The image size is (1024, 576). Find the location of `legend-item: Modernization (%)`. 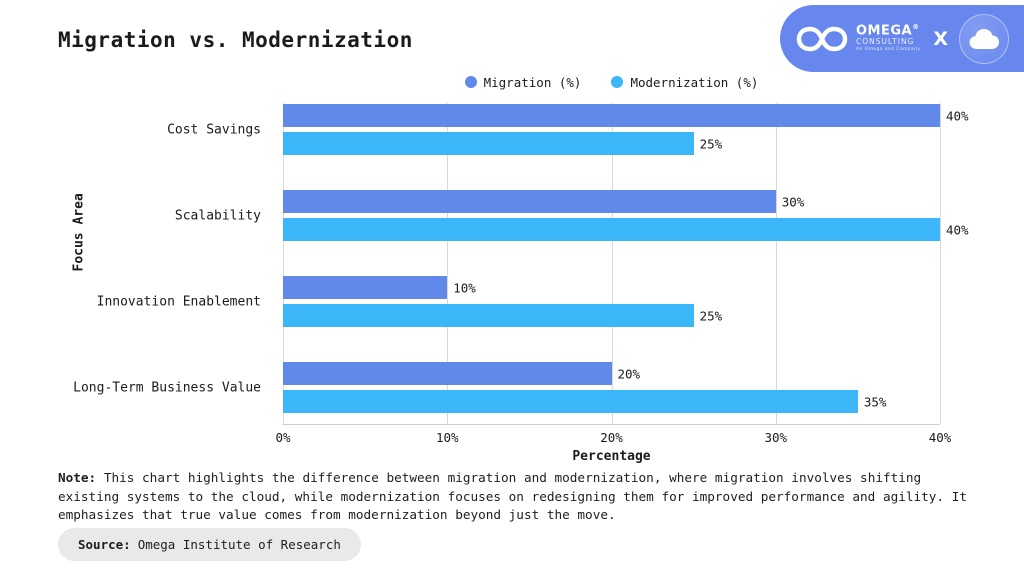

legend-item: Modernization (%) is located at coordinates (684, 82).